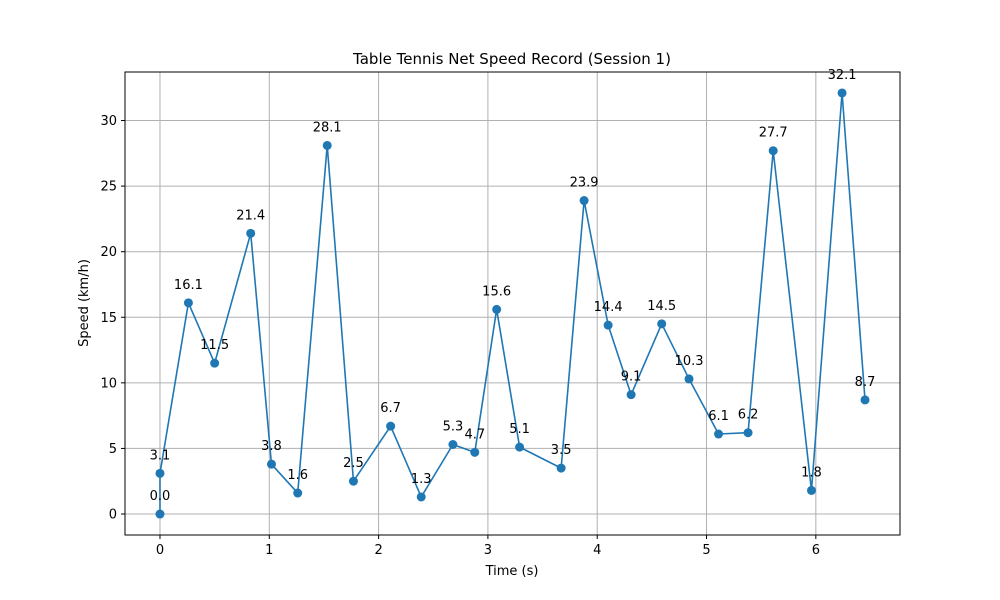 The image size is (1000, 600). Describe the element at coordinates (496, 291) in the screenshot. I see `data-label: 15.6` at that location.